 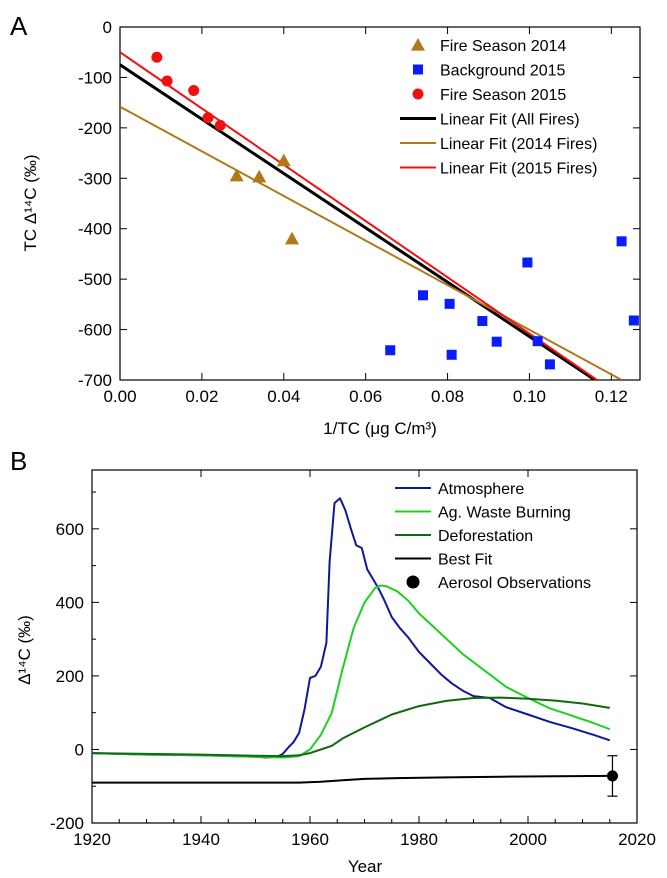 I want to click on best-fit-line, so click(x=351, y=779).